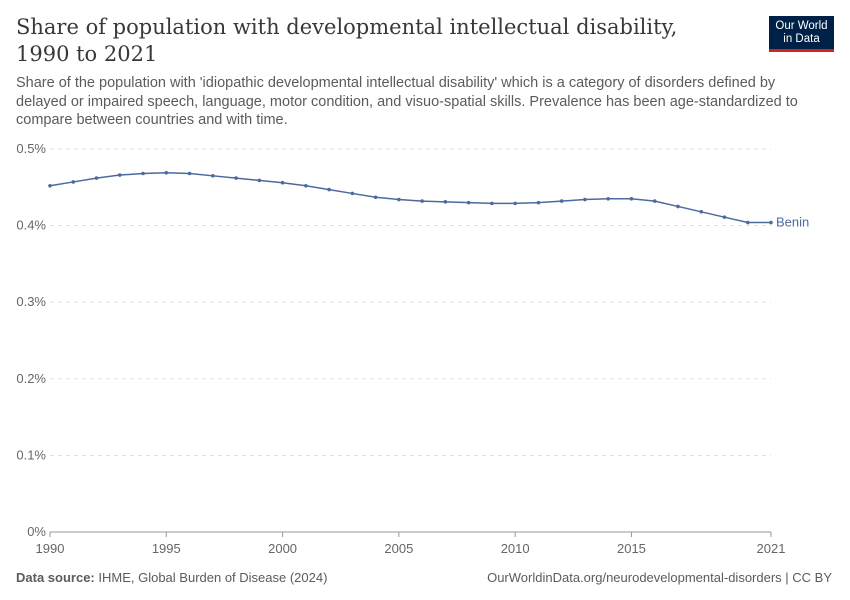 The width and height of the screenshot is (850, 600). What do you see at coordinates (771, 548) in the screenshot?
I see `x-tick-label: 2021` at bounding box center [771, 548].